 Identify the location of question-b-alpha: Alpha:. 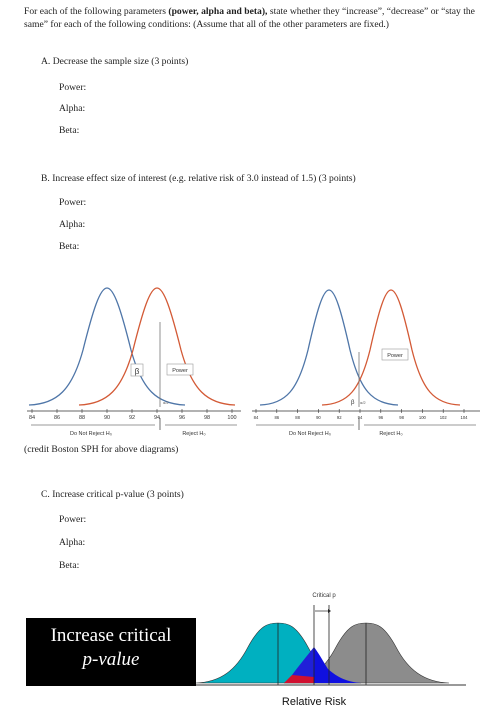
(72, 224).